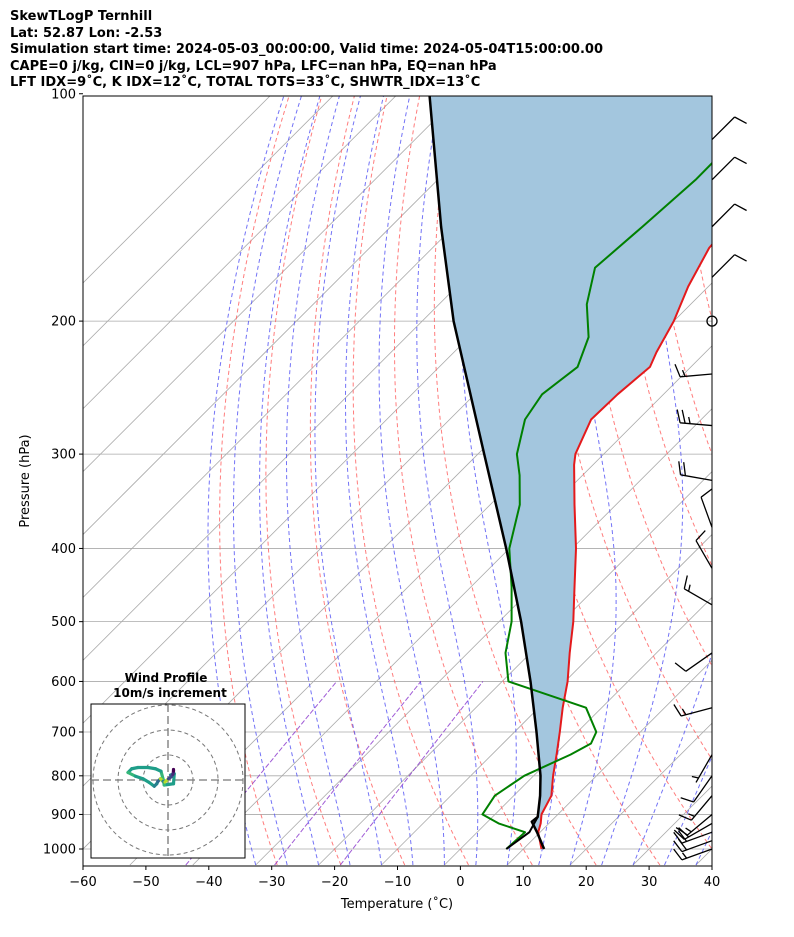  What do you see at coordinates (170, 693) in the screenshot?
I see `hodograph-subtitle: 10m/s increment` at bounding box center [170, 693].